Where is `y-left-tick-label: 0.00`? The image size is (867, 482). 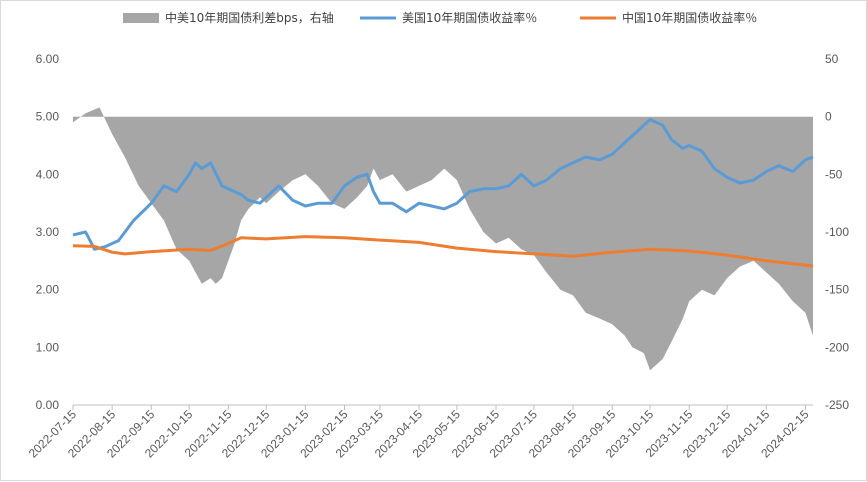
y-left-tick-label: 0.00 is located at coordinates (48, 405).